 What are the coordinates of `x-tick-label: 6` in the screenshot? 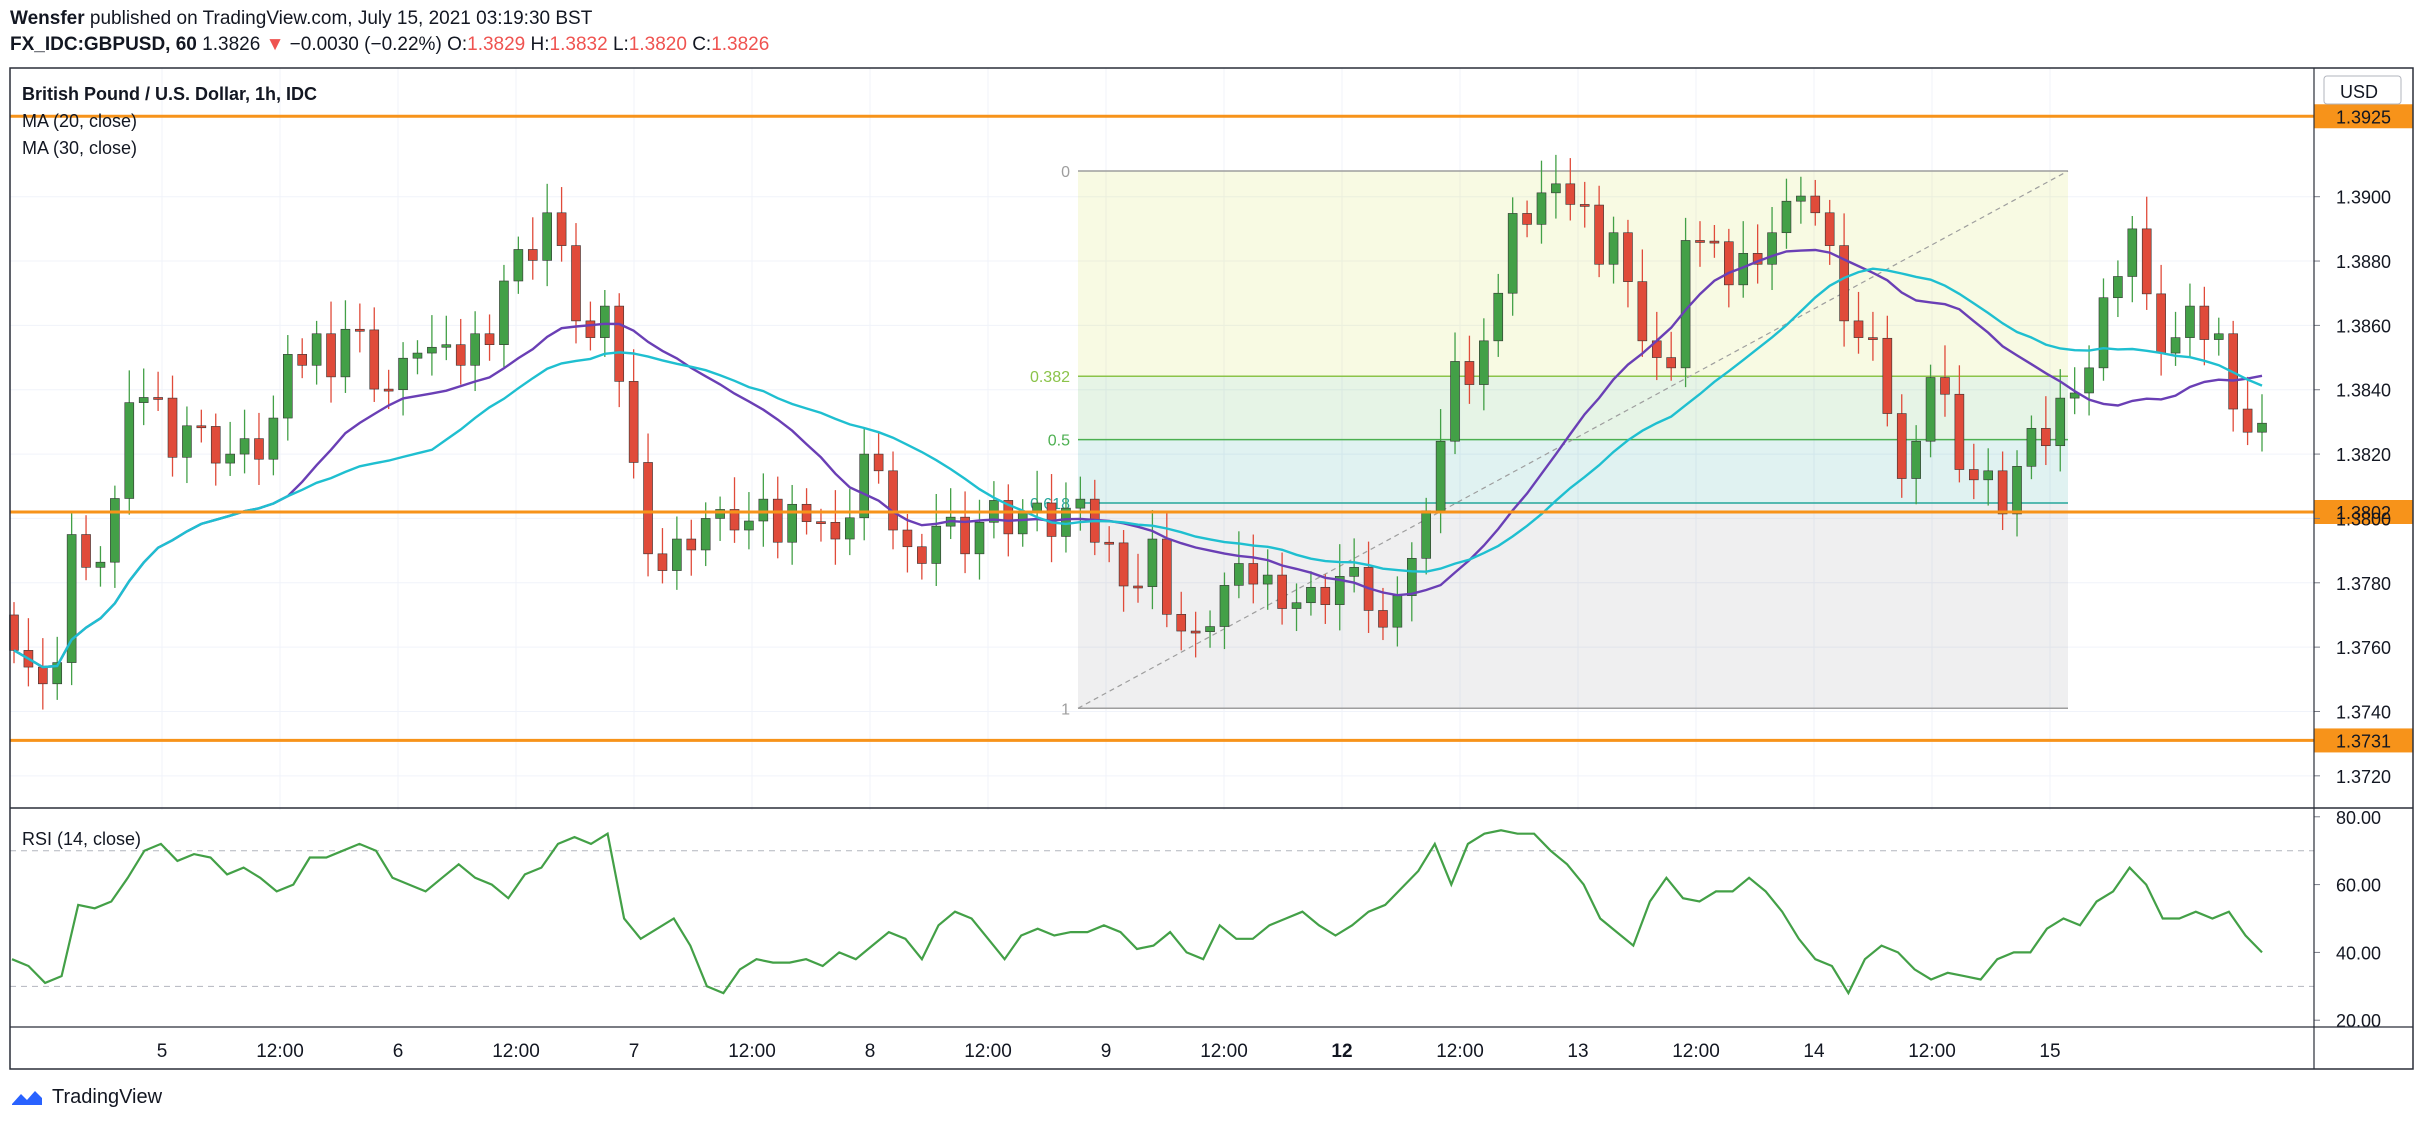 It's located at (398, 1051).